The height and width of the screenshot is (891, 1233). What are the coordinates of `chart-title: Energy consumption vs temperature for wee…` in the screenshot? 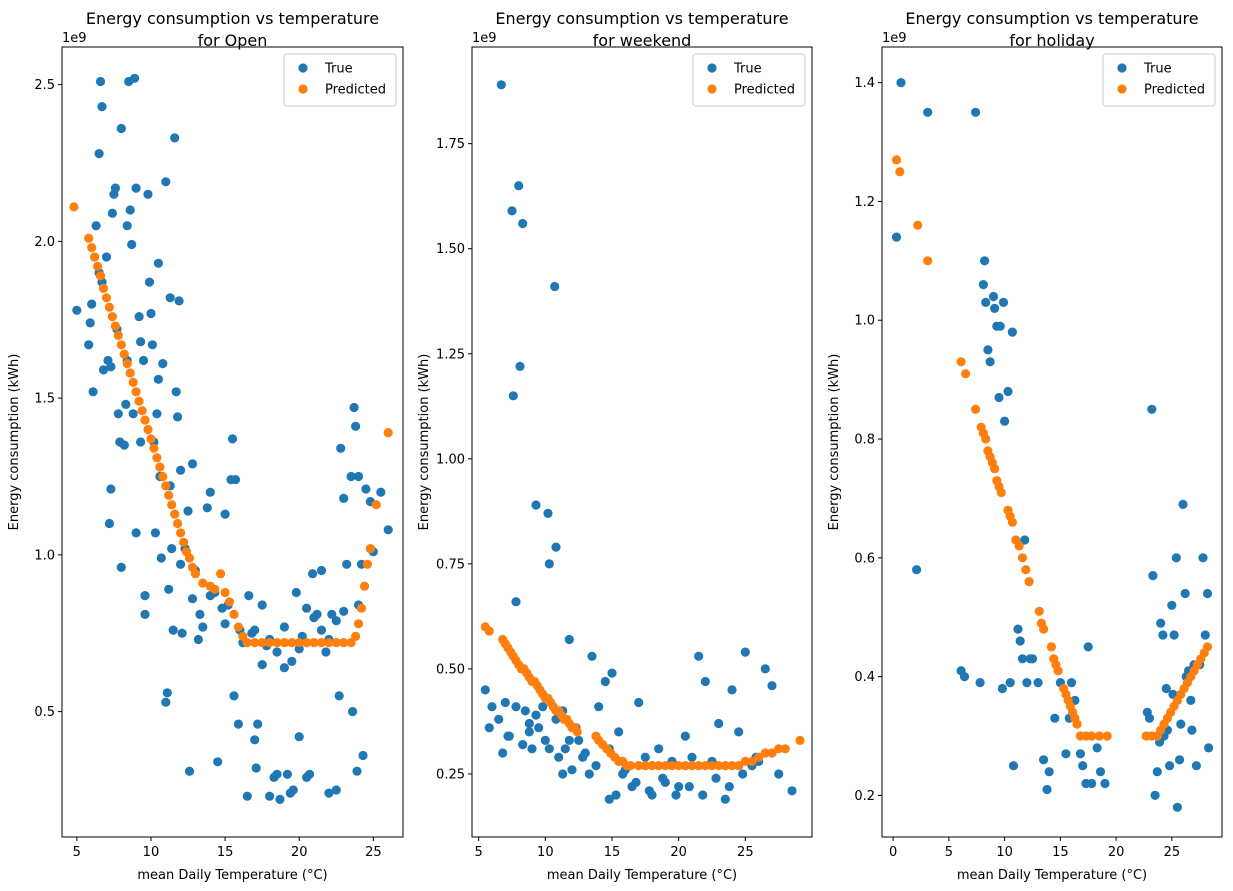 It's located at (641, 29).